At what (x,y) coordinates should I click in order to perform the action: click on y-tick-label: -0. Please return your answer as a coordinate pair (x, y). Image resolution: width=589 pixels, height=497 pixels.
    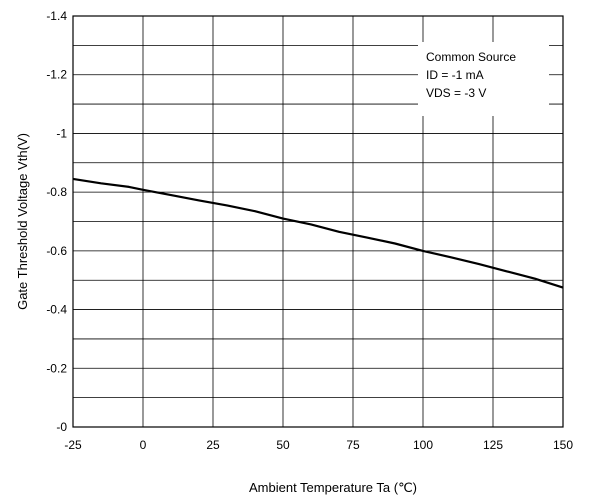
    Looking at the image, I should click on (61, 427).